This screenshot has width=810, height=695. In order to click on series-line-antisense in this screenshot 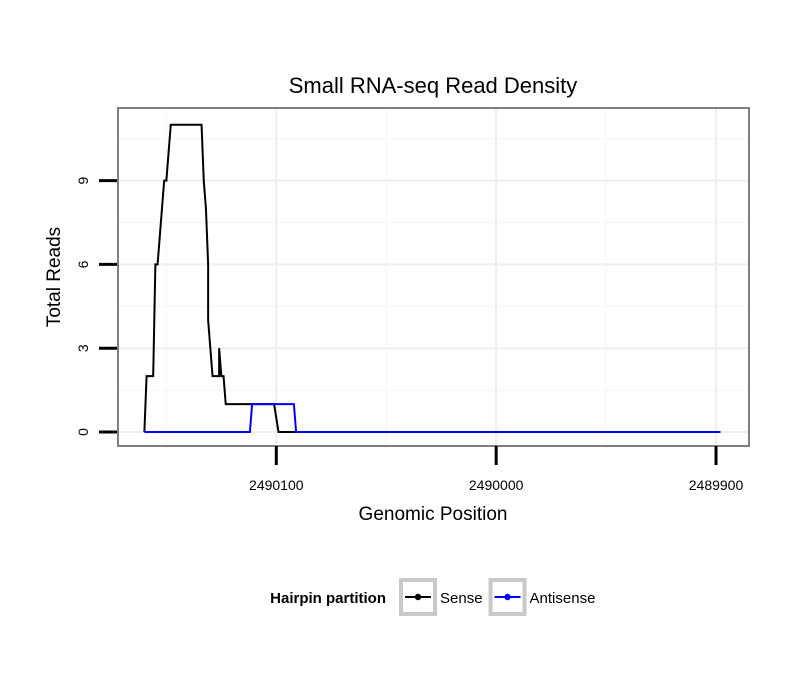, I will do `click(432, 418)`.